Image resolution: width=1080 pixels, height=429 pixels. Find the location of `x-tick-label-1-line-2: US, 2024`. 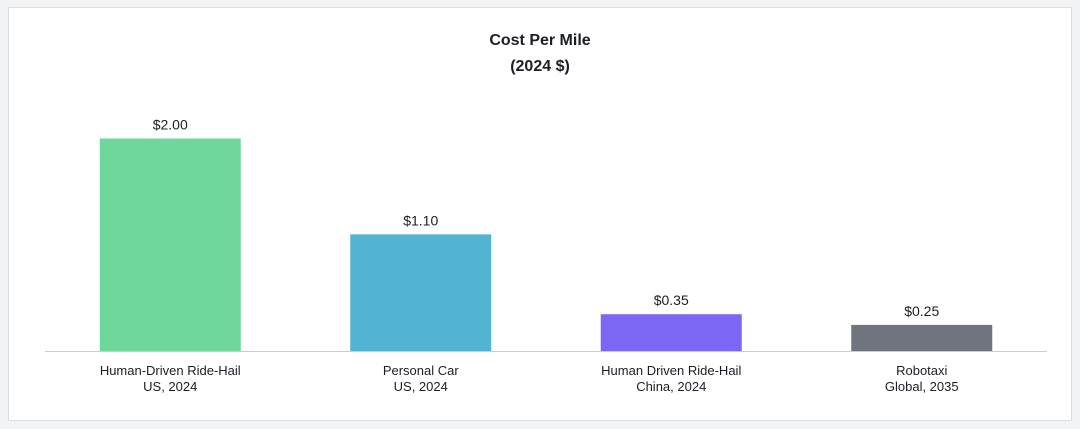

x-tick-label-1-line-2: US, 2024 is located at coordinates (170, 386).